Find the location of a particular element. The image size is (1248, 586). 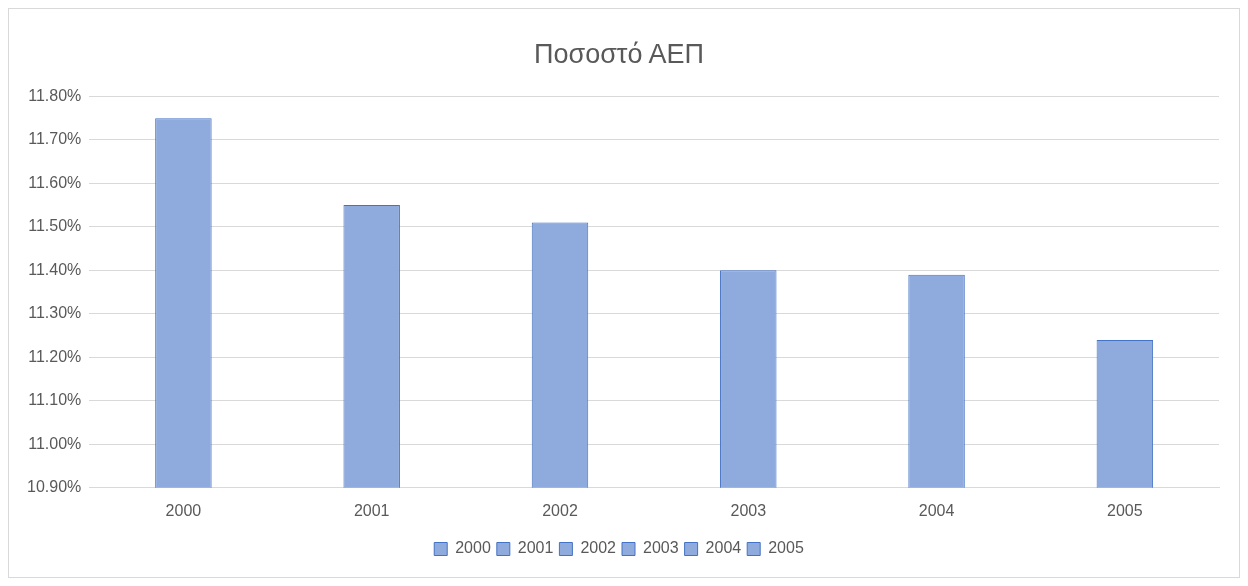

y-tick-label: 10.90% is located at coordinates (54, 487).